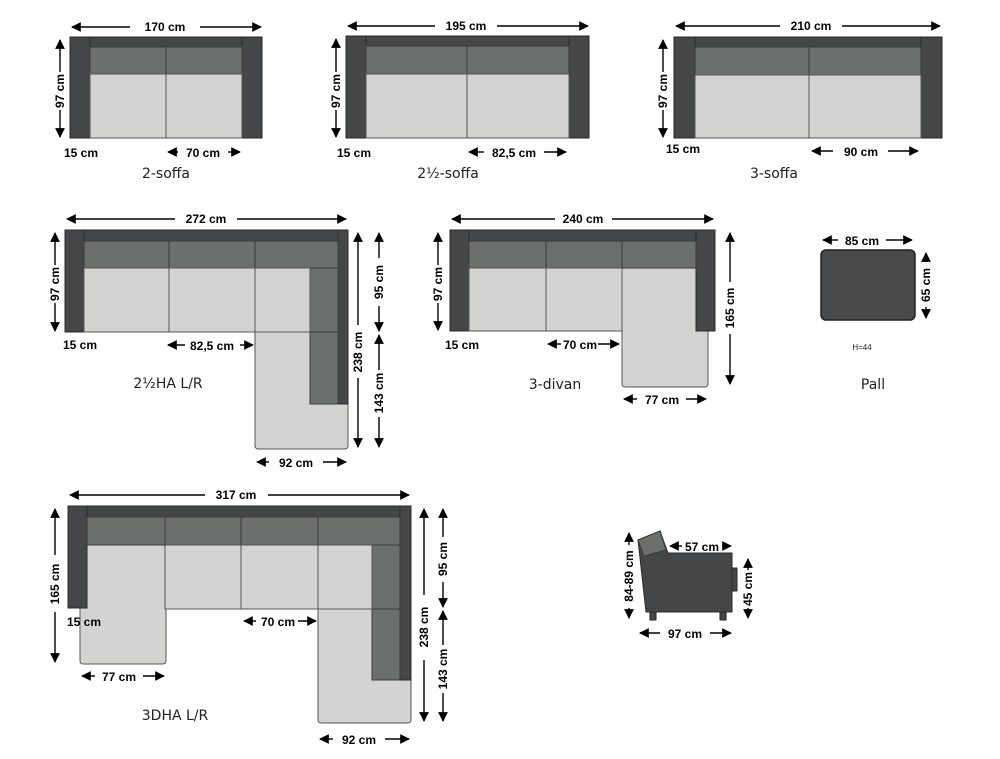 The image size is (1000, 759). Describe the element at coordinates (379, 393) in the screenshot. I see `lower-depth-label: 143 cm` at that location.